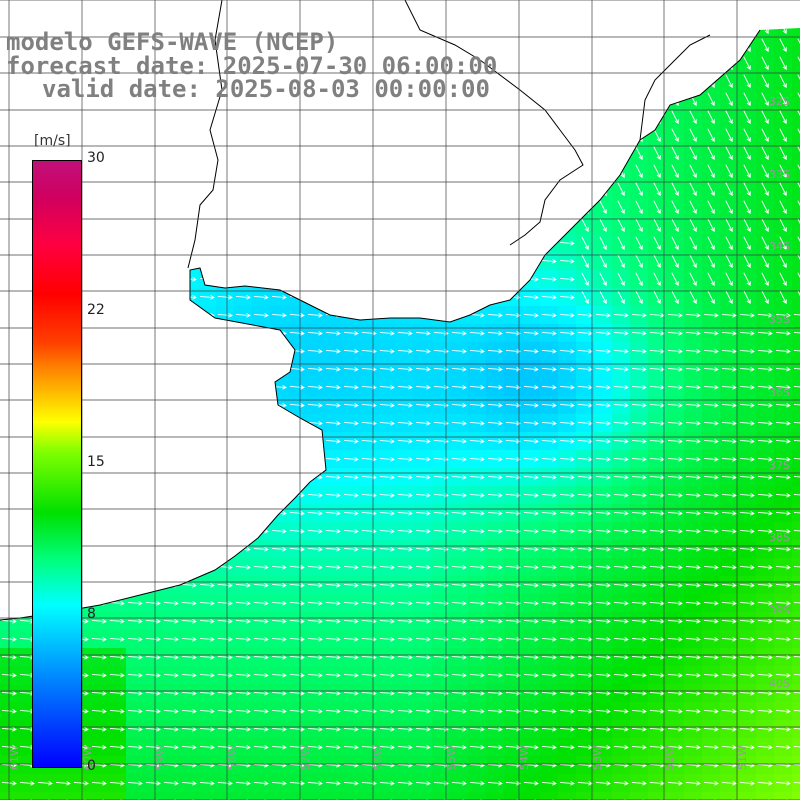 This screenshot has height=800, width=800. Describe the element at coordinates (91, 614) in the screenshot. I see `colorbar-tick: 8` at that location.